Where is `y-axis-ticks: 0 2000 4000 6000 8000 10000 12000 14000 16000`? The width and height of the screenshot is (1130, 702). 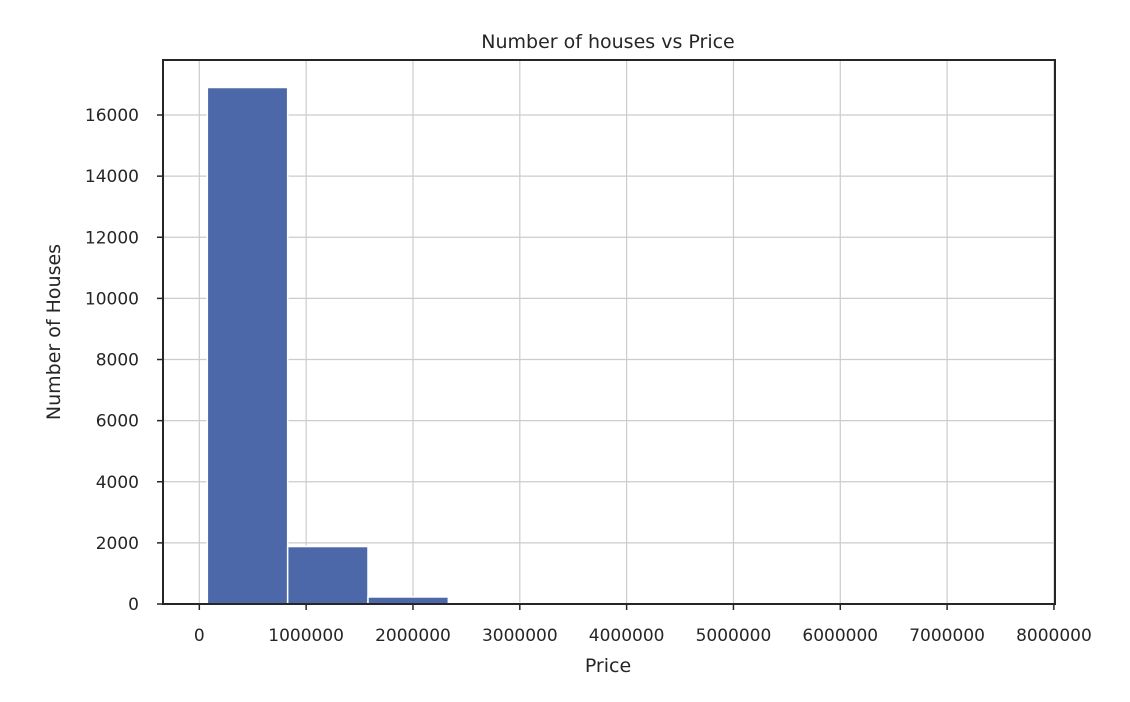 y-axis-ticks: 0 2000 4000 6000 8000 10000 12000 14000 16000 is located at coordinates (124, 360).